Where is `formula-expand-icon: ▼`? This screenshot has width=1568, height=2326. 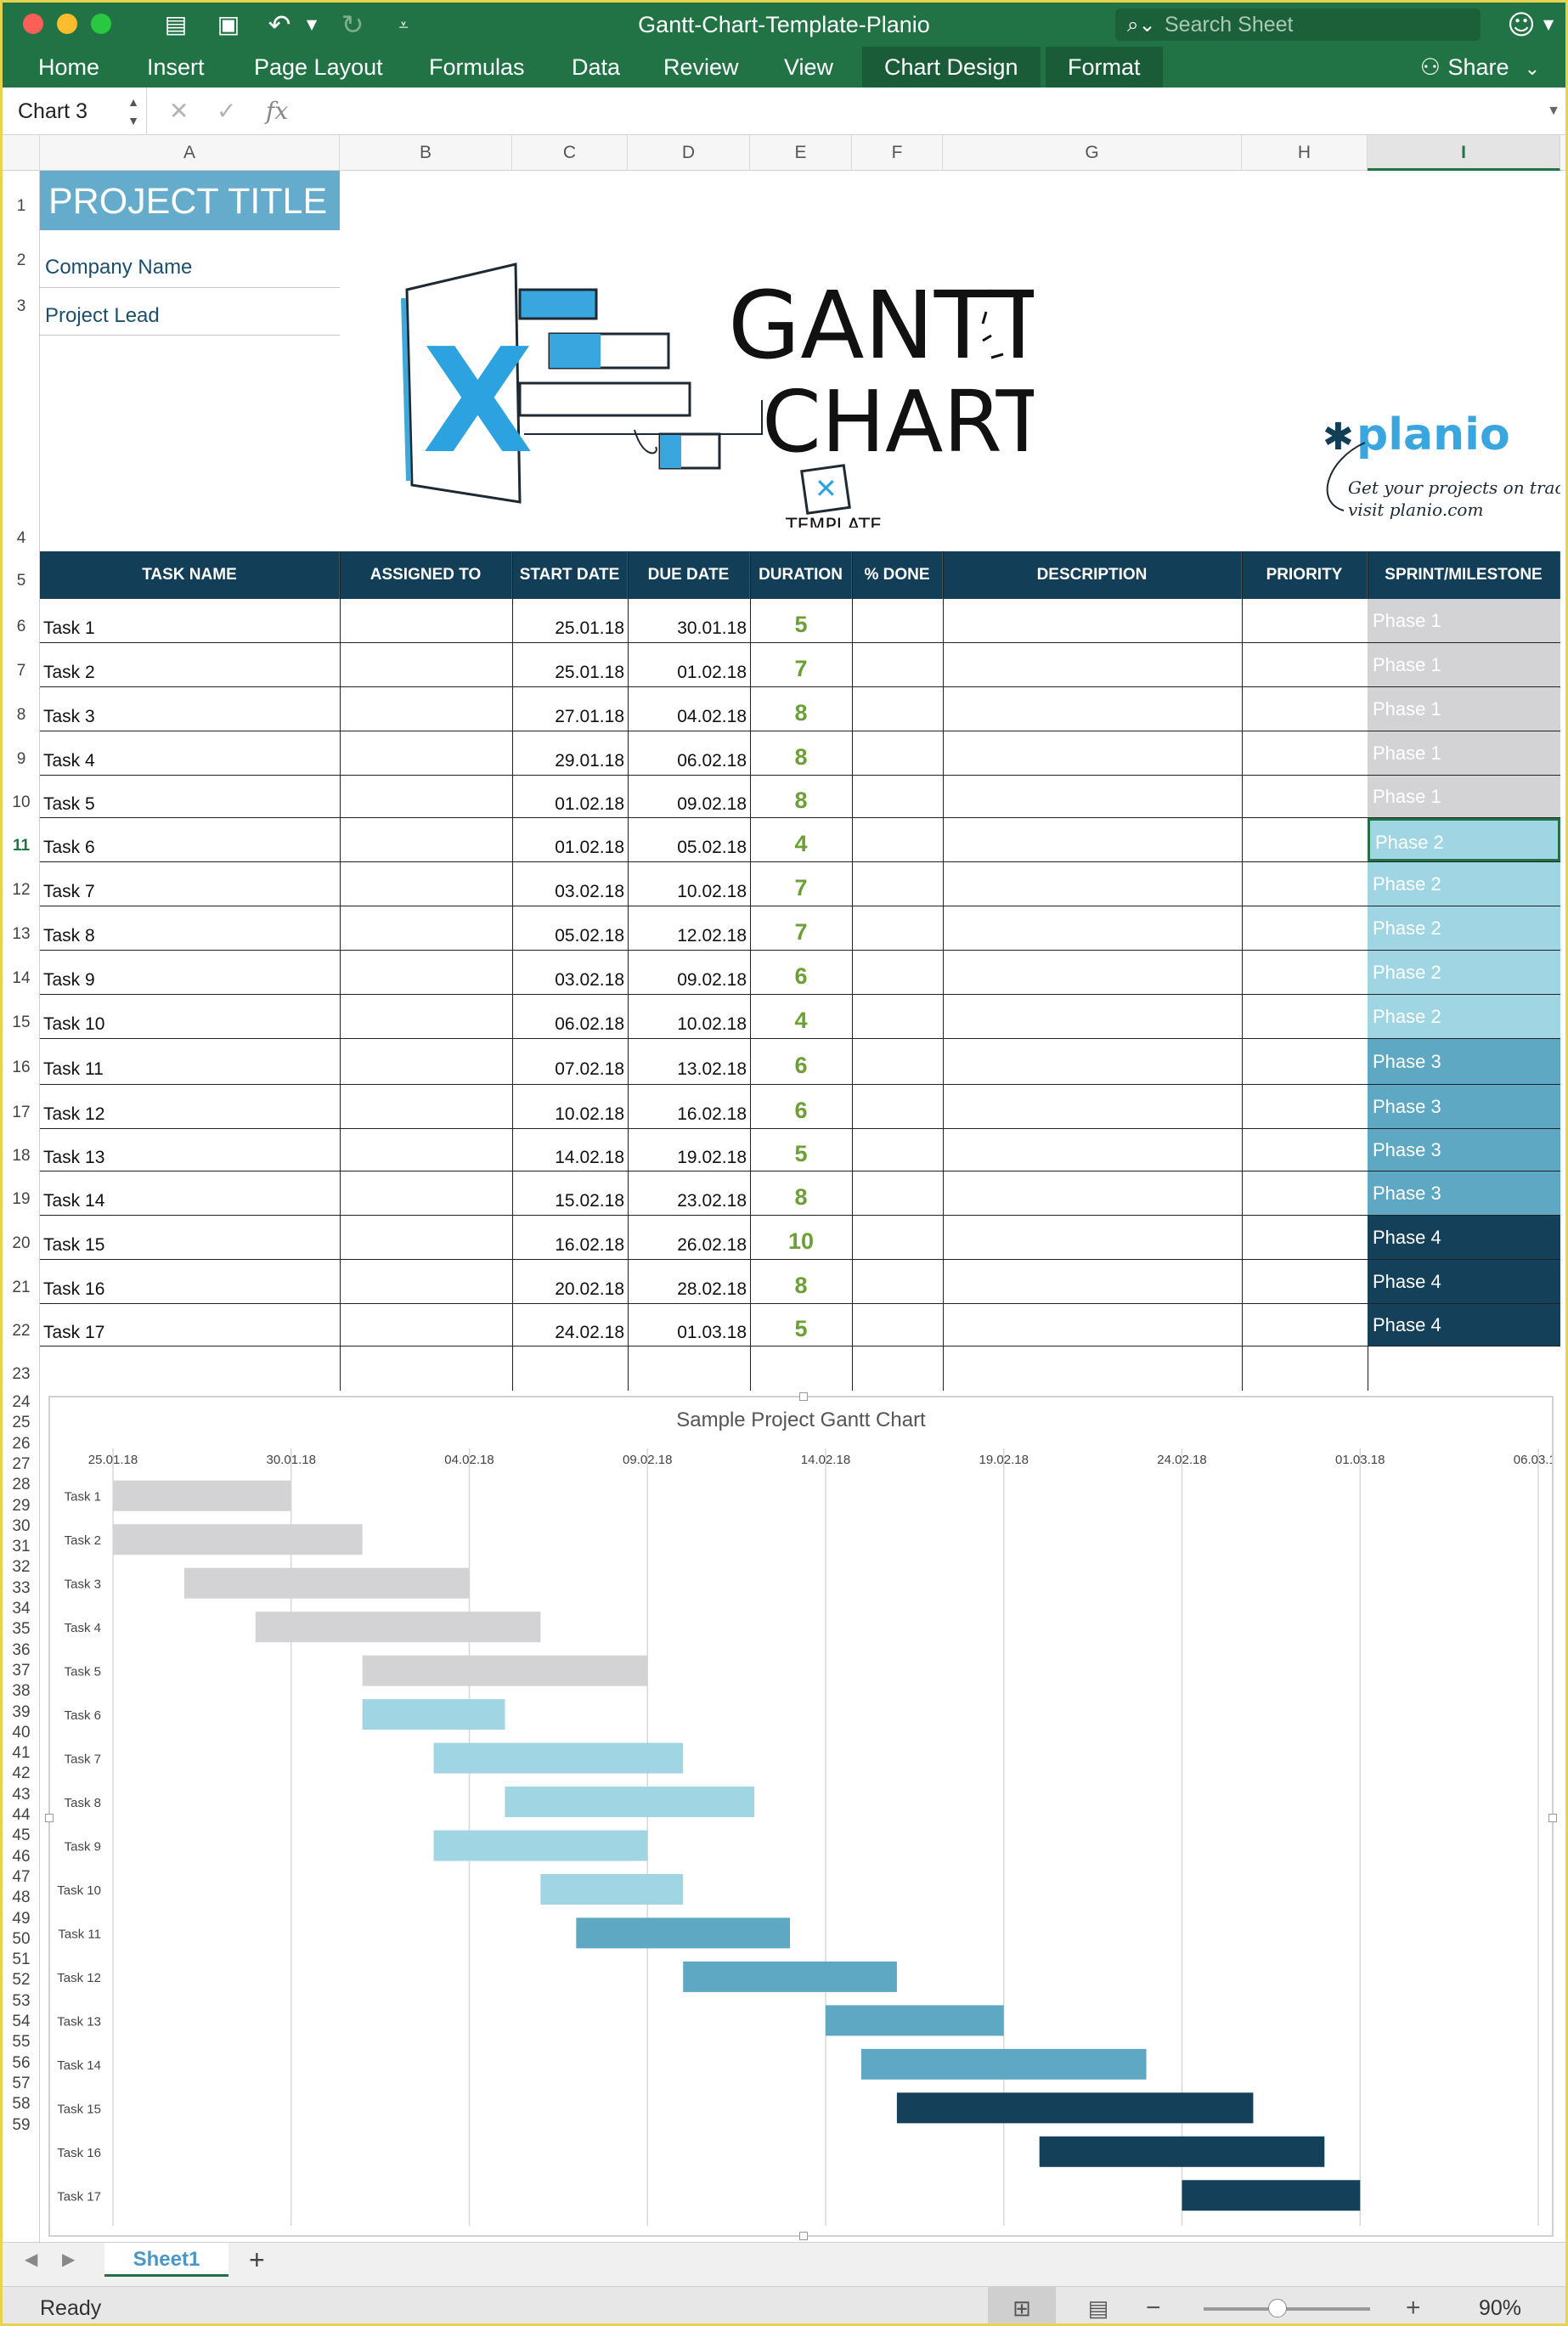
formula-expand-icon: ▼ is located at coordinates (1554, 111).